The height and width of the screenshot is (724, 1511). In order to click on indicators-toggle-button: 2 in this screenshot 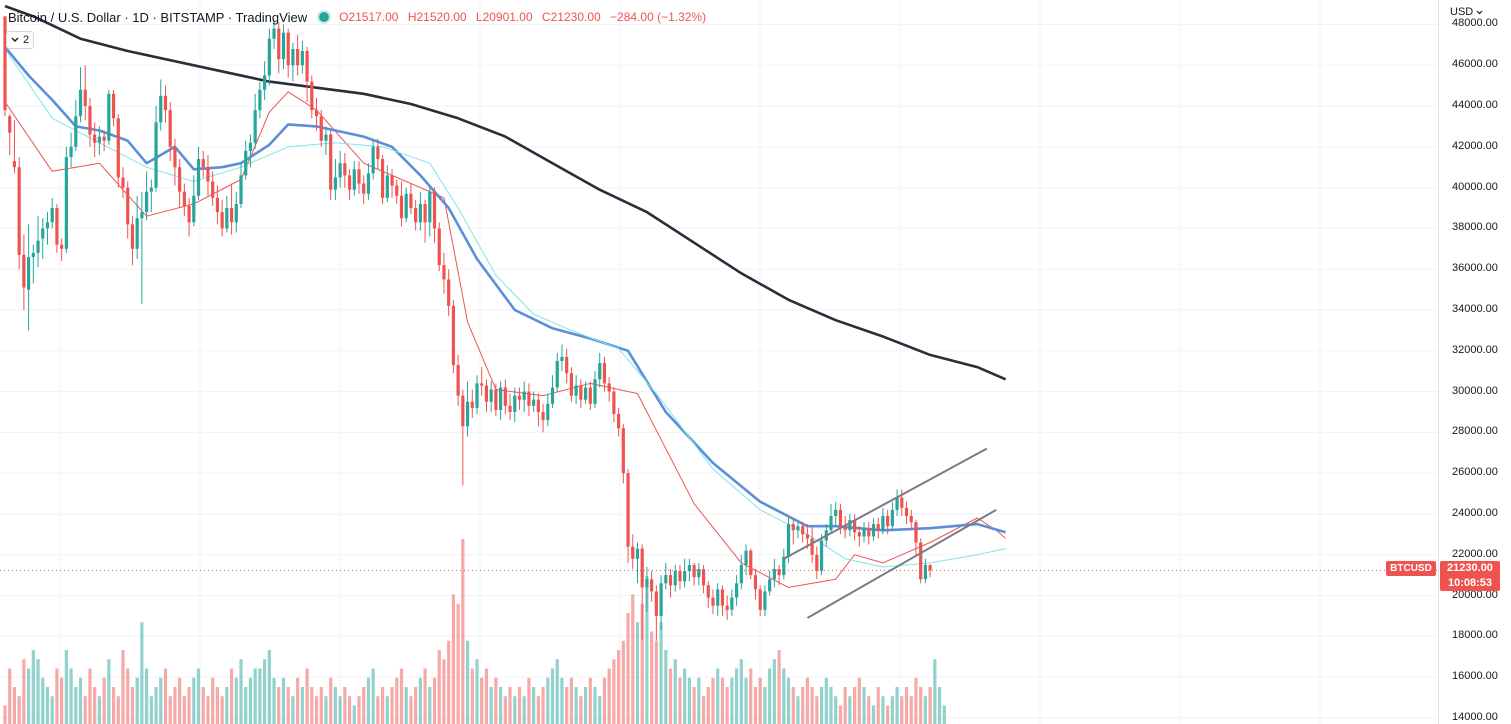, I will do `click(20, 40)`.